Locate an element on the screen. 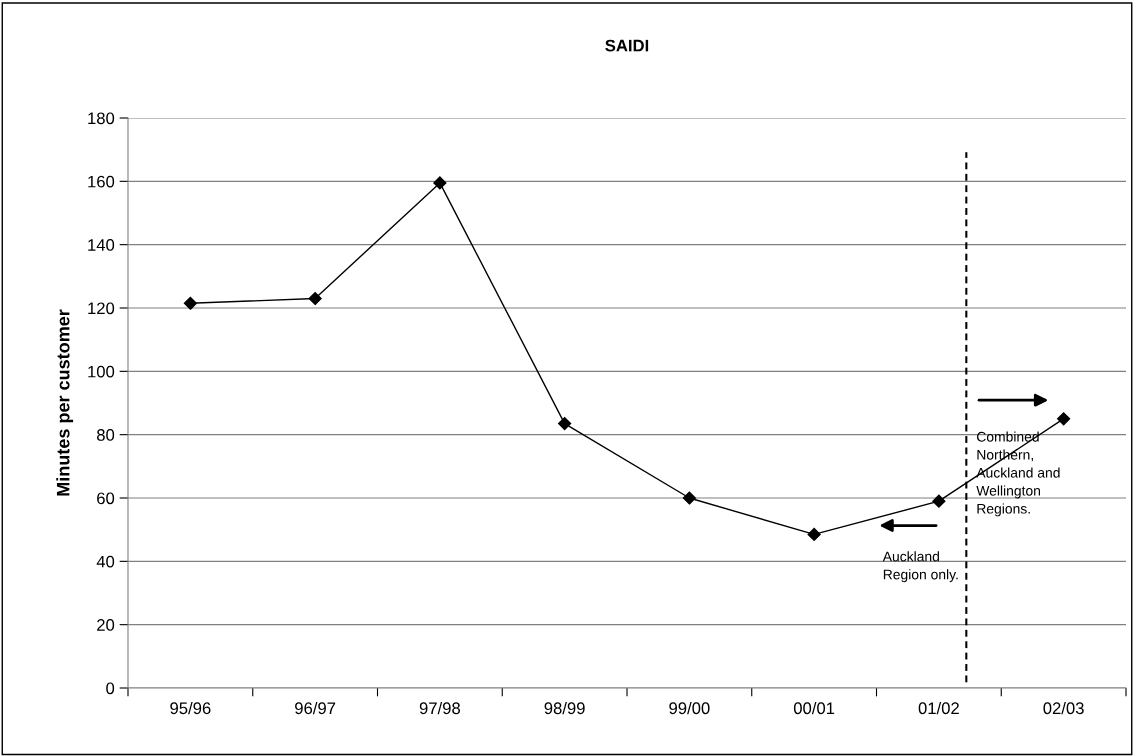  y-tick-label: 20 is located at coordinates (106, 625).